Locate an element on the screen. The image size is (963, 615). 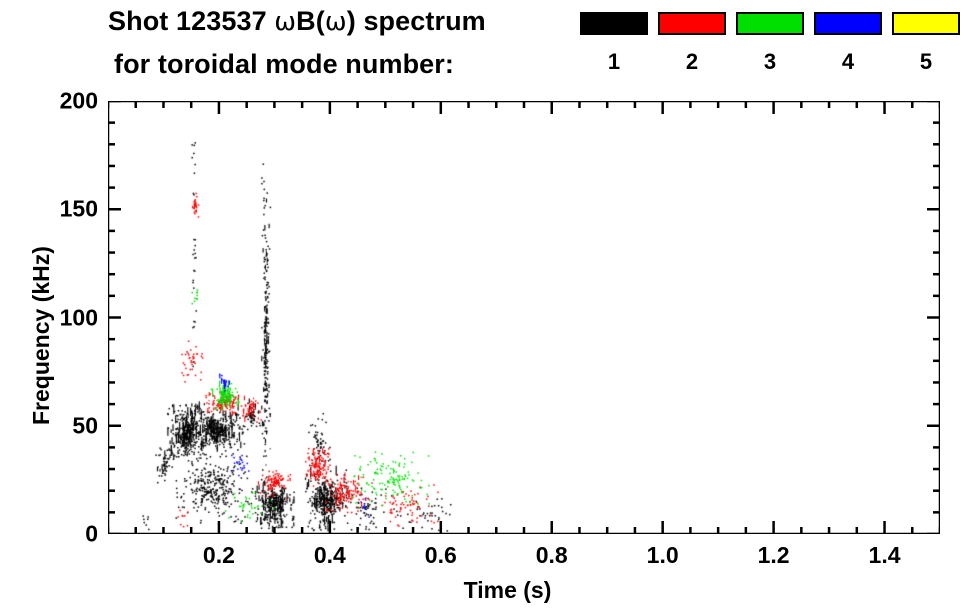
title-subtitle: for toroidal mode number: is located at coordinates (284, 64).